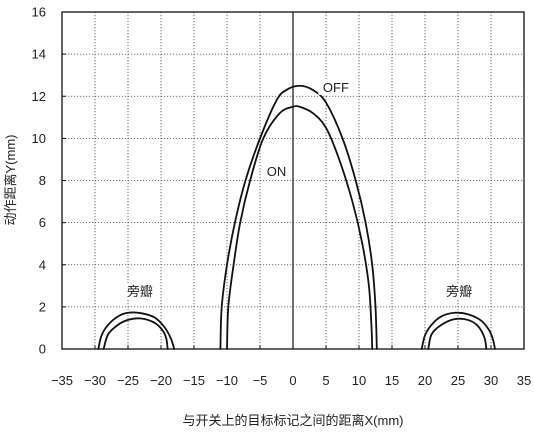 The height and width of the screenshot is (434, 534). I want to click on annotation-text: OFF, so click(336, 87).